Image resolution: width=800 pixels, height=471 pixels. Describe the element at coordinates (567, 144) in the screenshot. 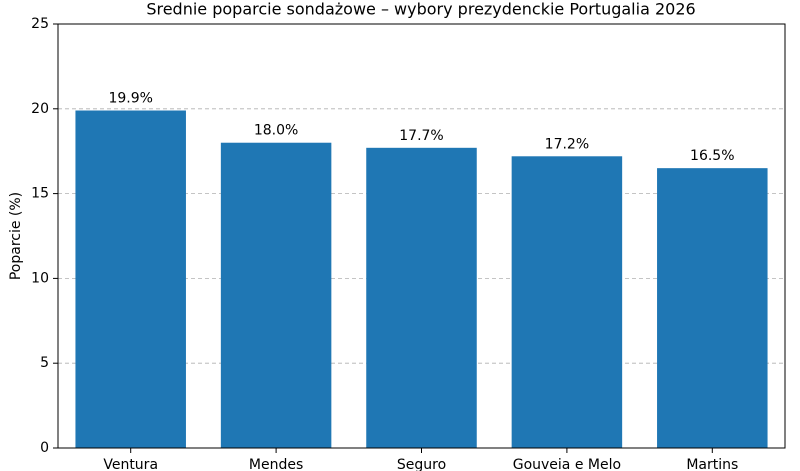

I see `value-label: 17.2%` at that location.